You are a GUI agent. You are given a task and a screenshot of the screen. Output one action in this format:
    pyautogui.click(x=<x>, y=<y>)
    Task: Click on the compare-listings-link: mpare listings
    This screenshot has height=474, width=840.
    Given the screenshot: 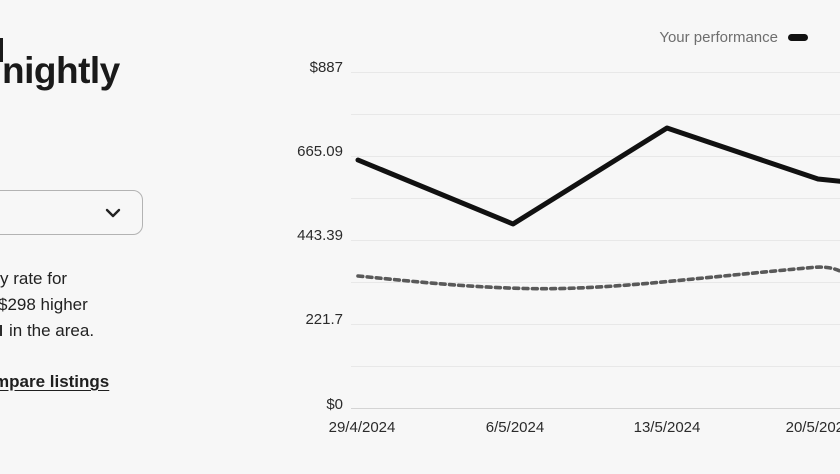 What is the action you would take?
    pyautogui.click(x=55, y=381)
    